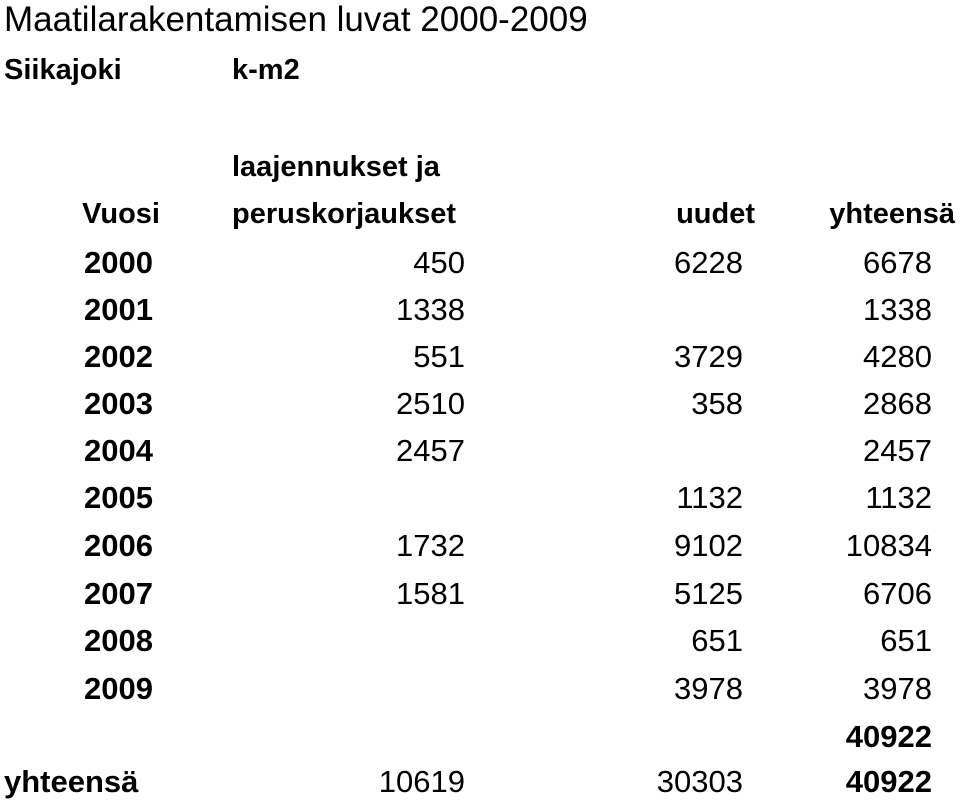 This screenshot has height=806, width=960. I want to click on table-row: 2002 551 3729 4280, so click(480, 356).